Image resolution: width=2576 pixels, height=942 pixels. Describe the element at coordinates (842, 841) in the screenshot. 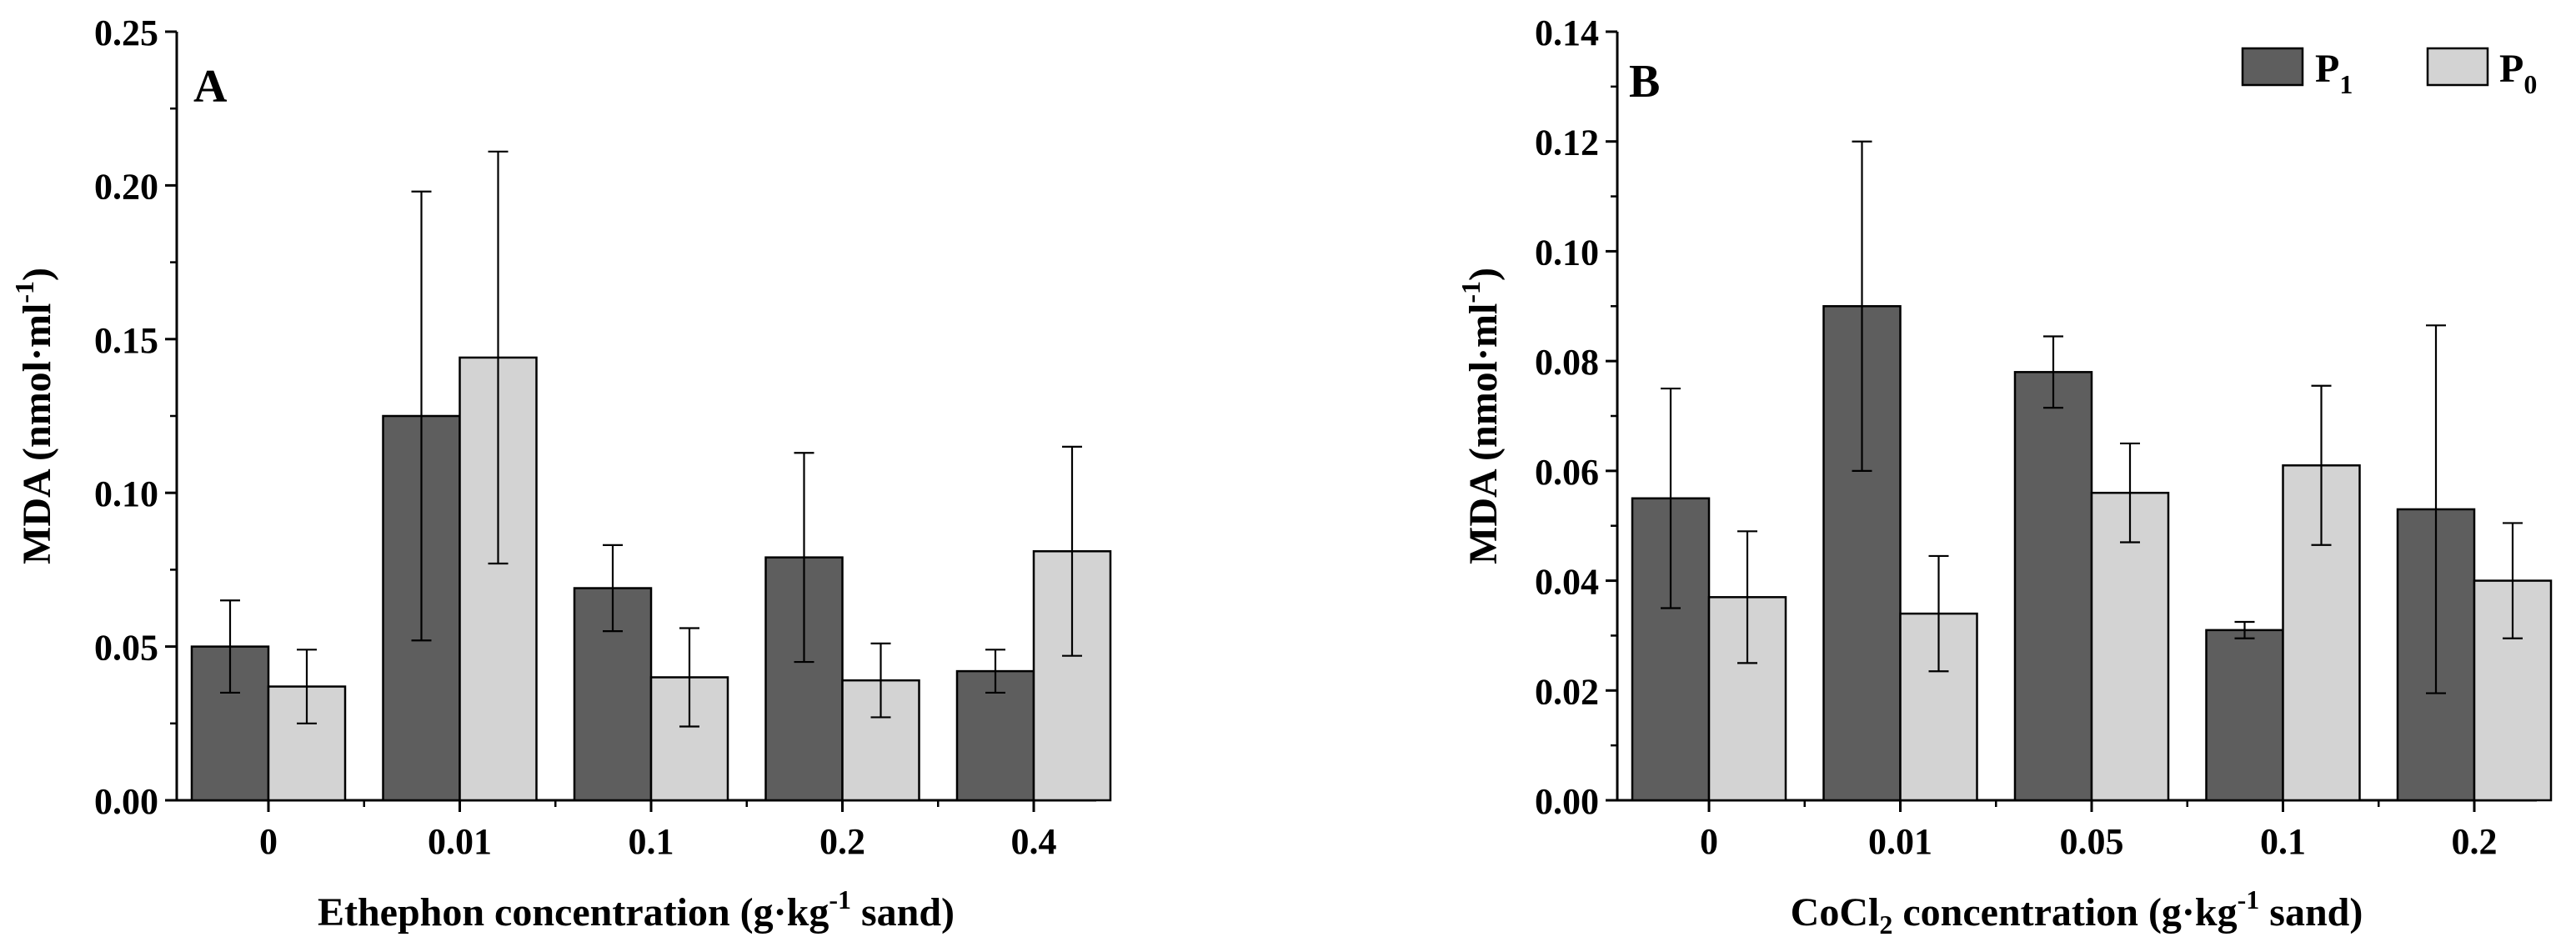

I see `panel-a-x-tick-label: 0.2` at that location.